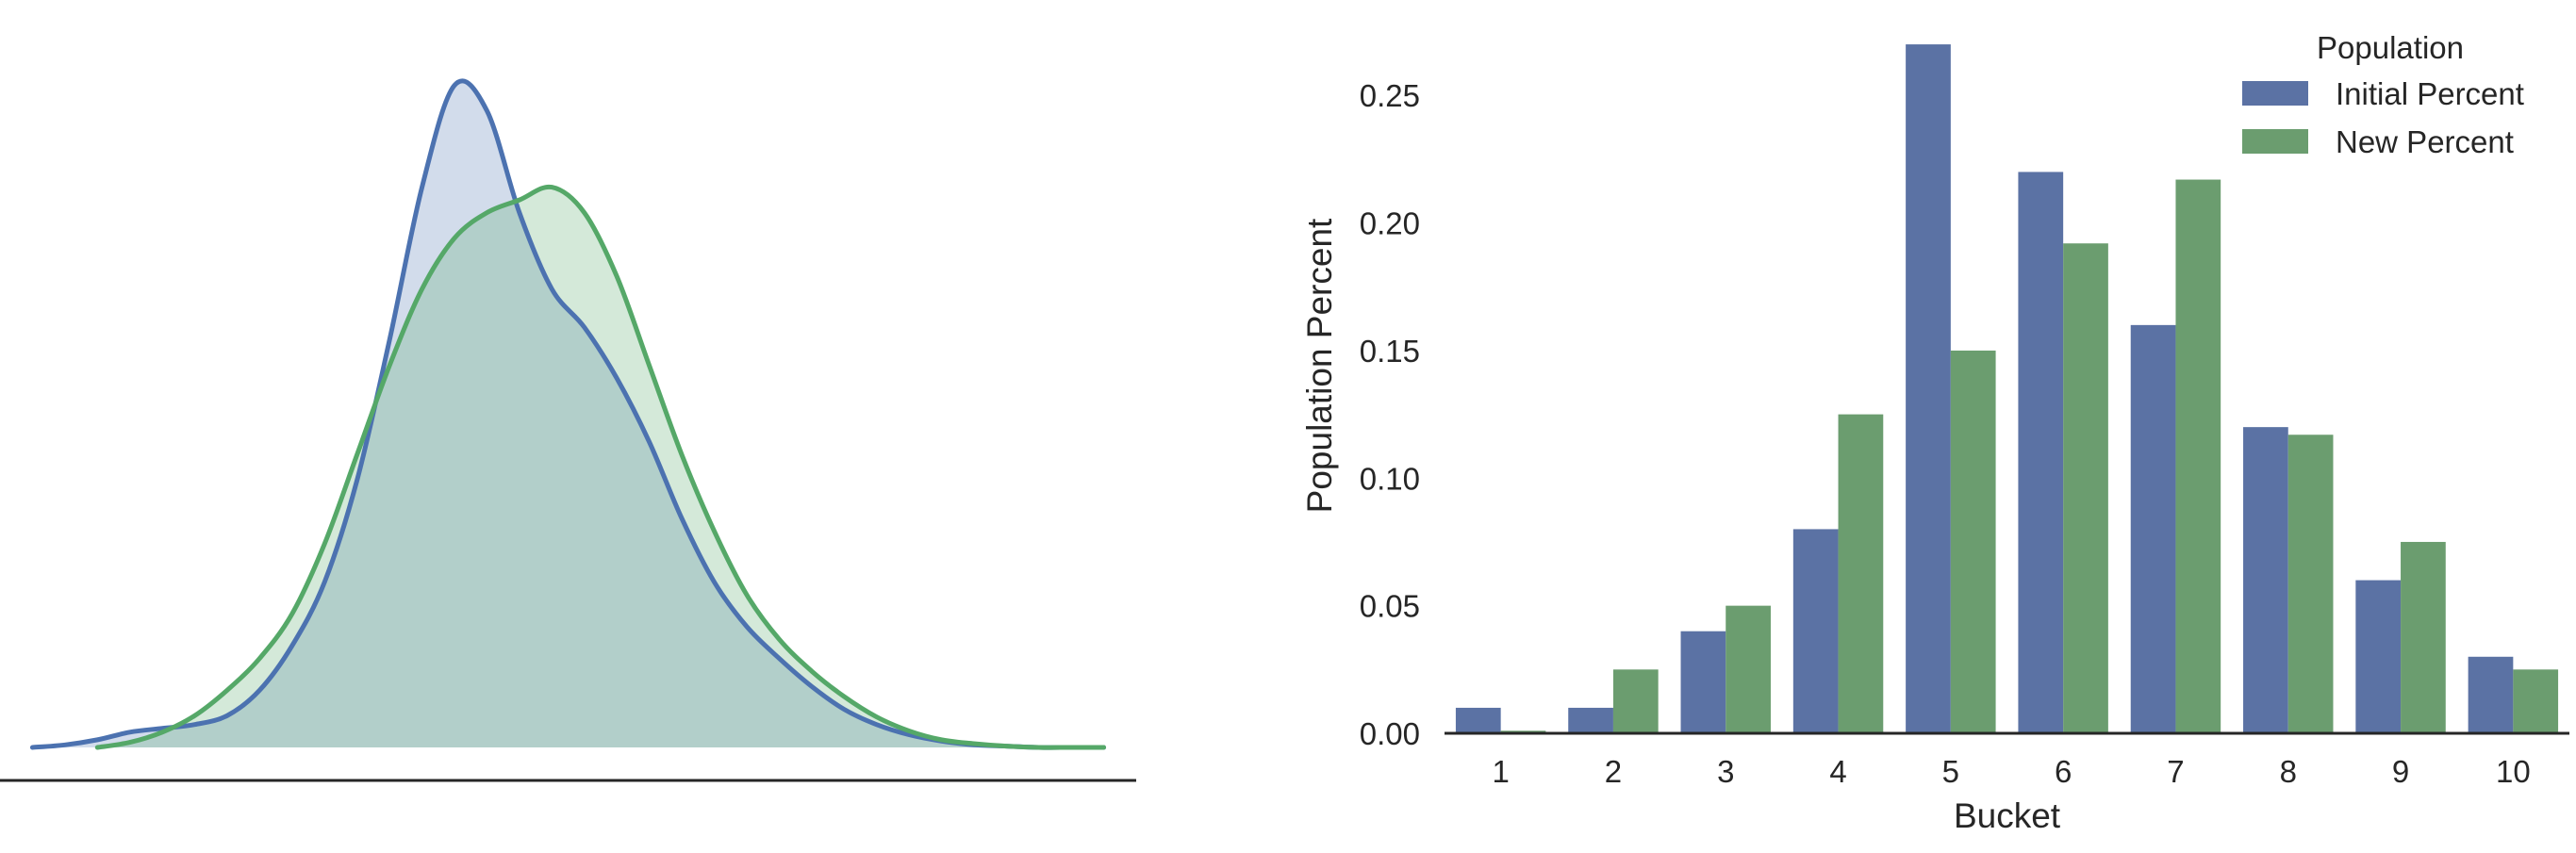 The height and width of the screenshot is (853, 2576). What do you see at coordinates (2011, 771) in the screenshot?
I see `x-tick-labels: 1 2 3 4 5 6 7 8 9 10` at bounding box center [2011, 771].